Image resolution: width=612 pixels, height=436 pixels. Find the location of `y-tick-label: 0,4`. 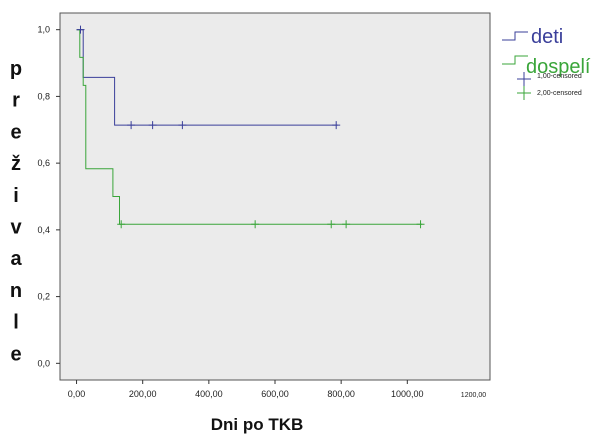

y-tick-label: 0,4 is located at coordinates (43, 230).